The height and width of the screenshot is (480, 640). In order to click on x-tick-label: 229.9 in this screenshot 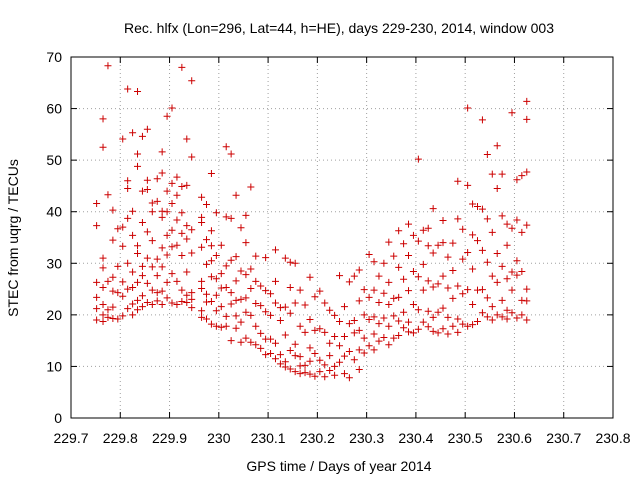, I will do `click(169, 438)`.